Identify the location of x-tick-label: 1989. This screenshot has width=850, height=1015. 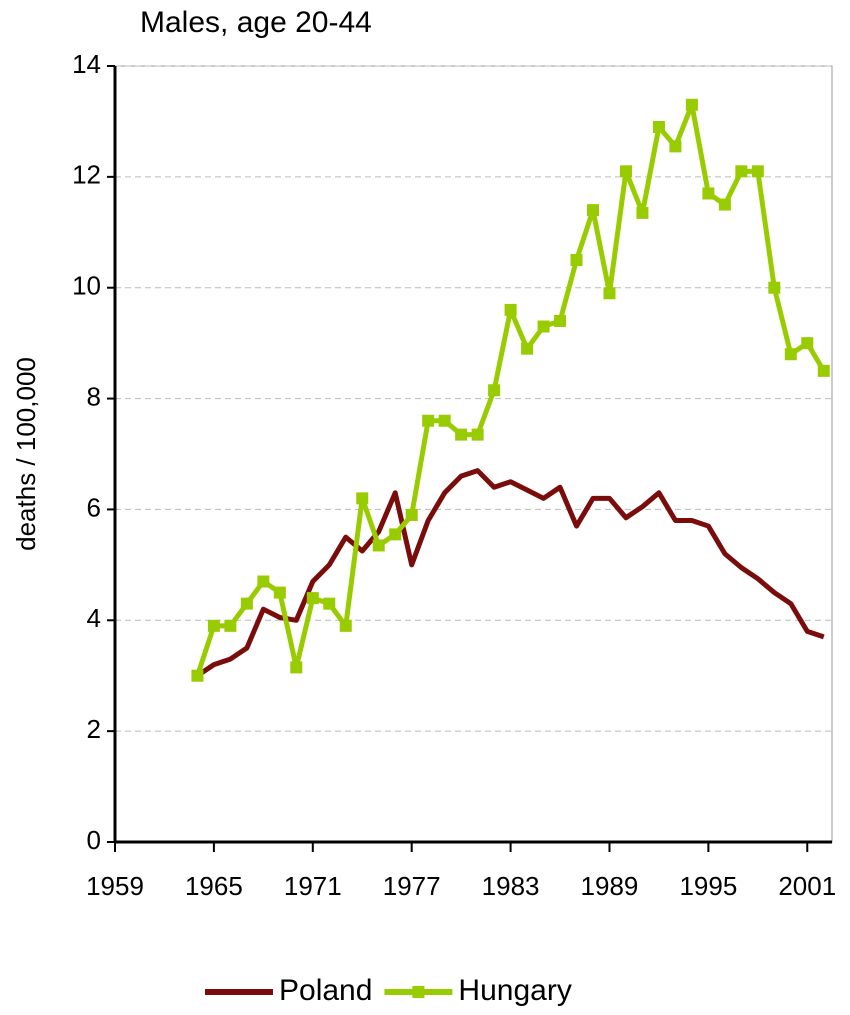
(610, 886).